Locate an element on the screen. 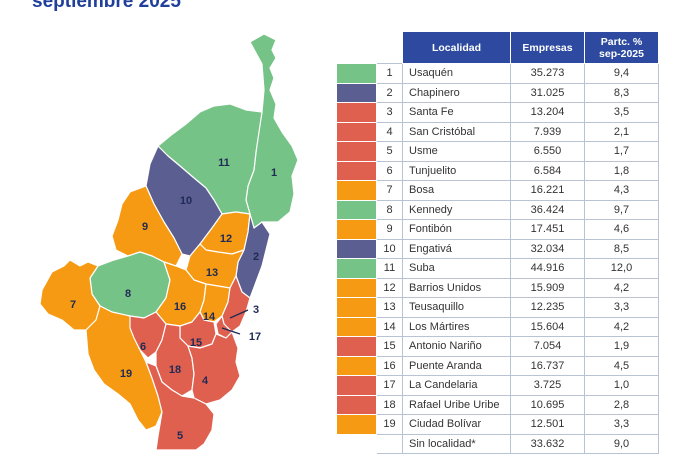 The height and width of the screenshot is (454, 700). table-row: 15 Antonio Nariño 7.054 1,9 is located at coordinates (497, 346).